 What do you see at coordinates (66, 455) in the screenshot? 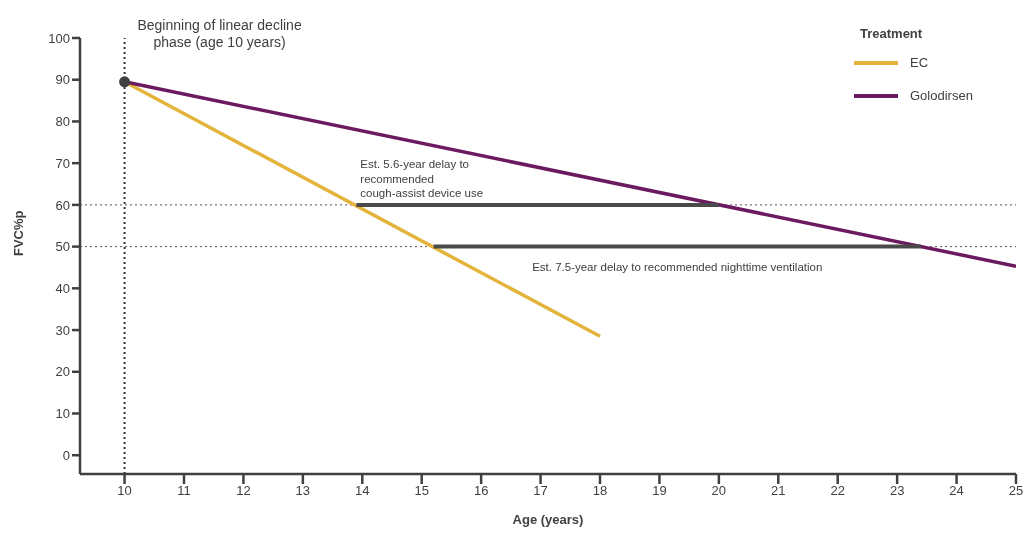
I see `y-tick-label: 0` at bounding box center [66, 455].